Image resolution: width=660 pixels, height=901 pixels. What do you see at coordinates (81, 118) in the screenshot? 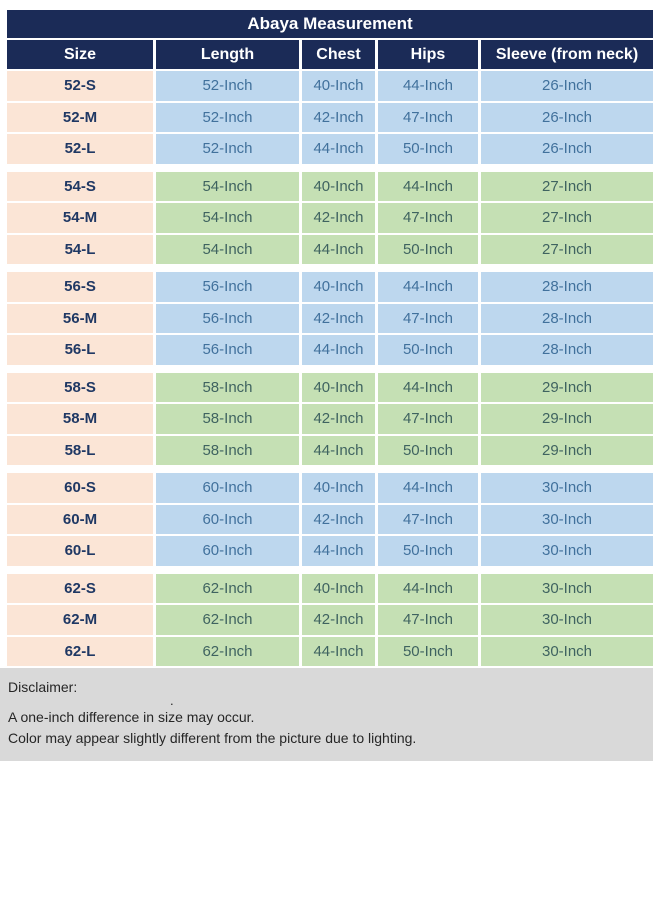
I see `size-cell: 52-M` at bounding box center [81, 118].